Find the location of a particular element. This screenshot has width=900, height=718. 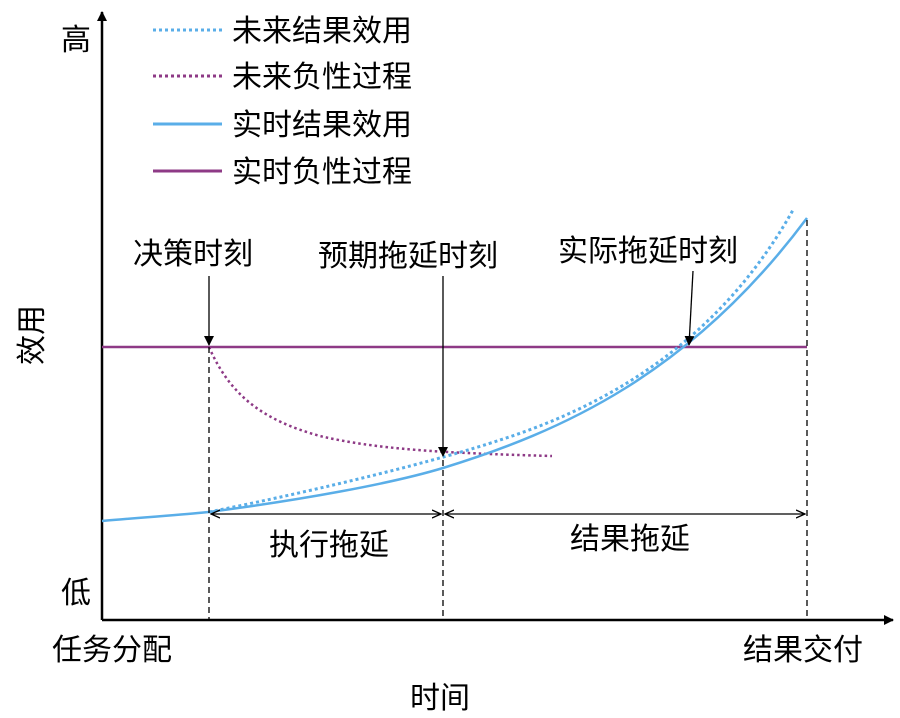

marker-expected-delay-label: 预期拖延时刻 is located at coordinates (408, 256).